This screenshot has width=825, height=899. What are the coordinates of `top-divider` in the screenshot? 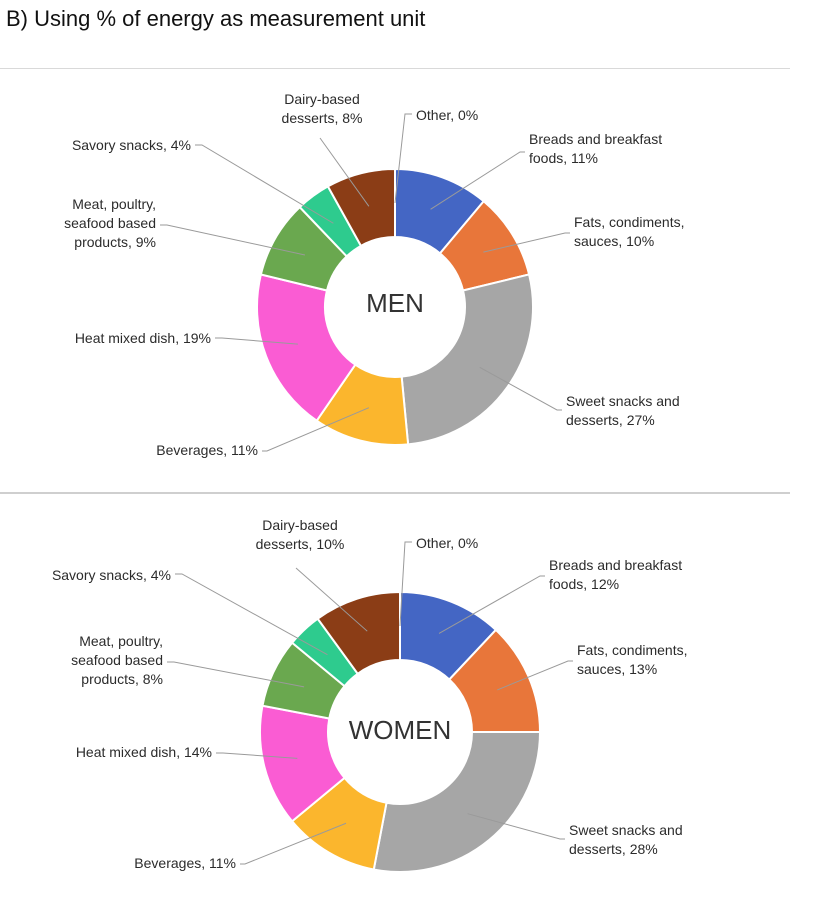 It's located at (395, 68).